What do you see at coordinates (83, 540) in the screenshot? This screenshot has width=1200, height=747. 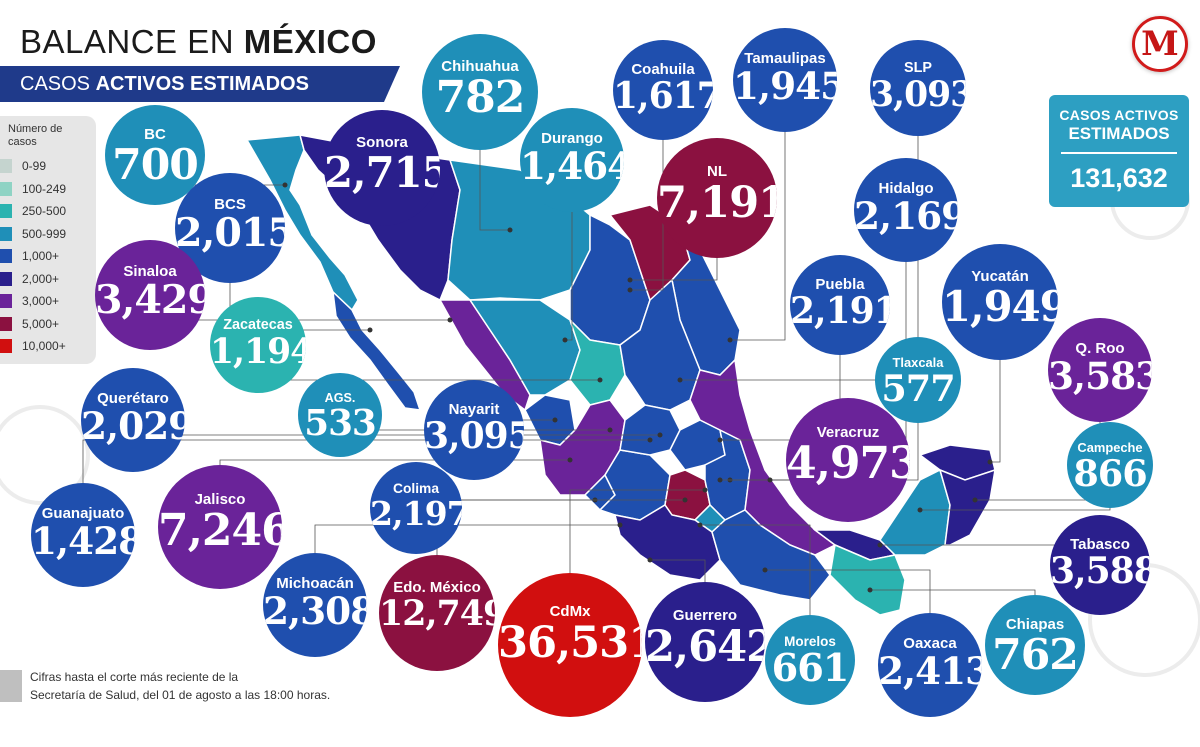 I see `state-value: 1,428` at bounding box center [83, 540].